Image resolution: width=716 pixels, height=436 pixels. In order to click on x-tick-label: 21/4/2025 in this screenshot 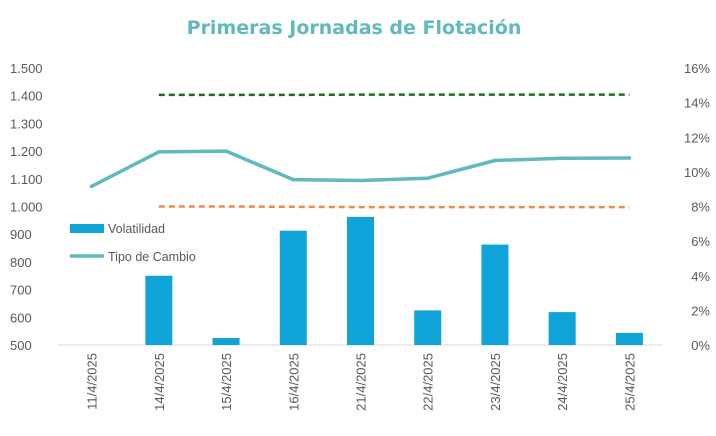, I will do `click(361, 382)`.